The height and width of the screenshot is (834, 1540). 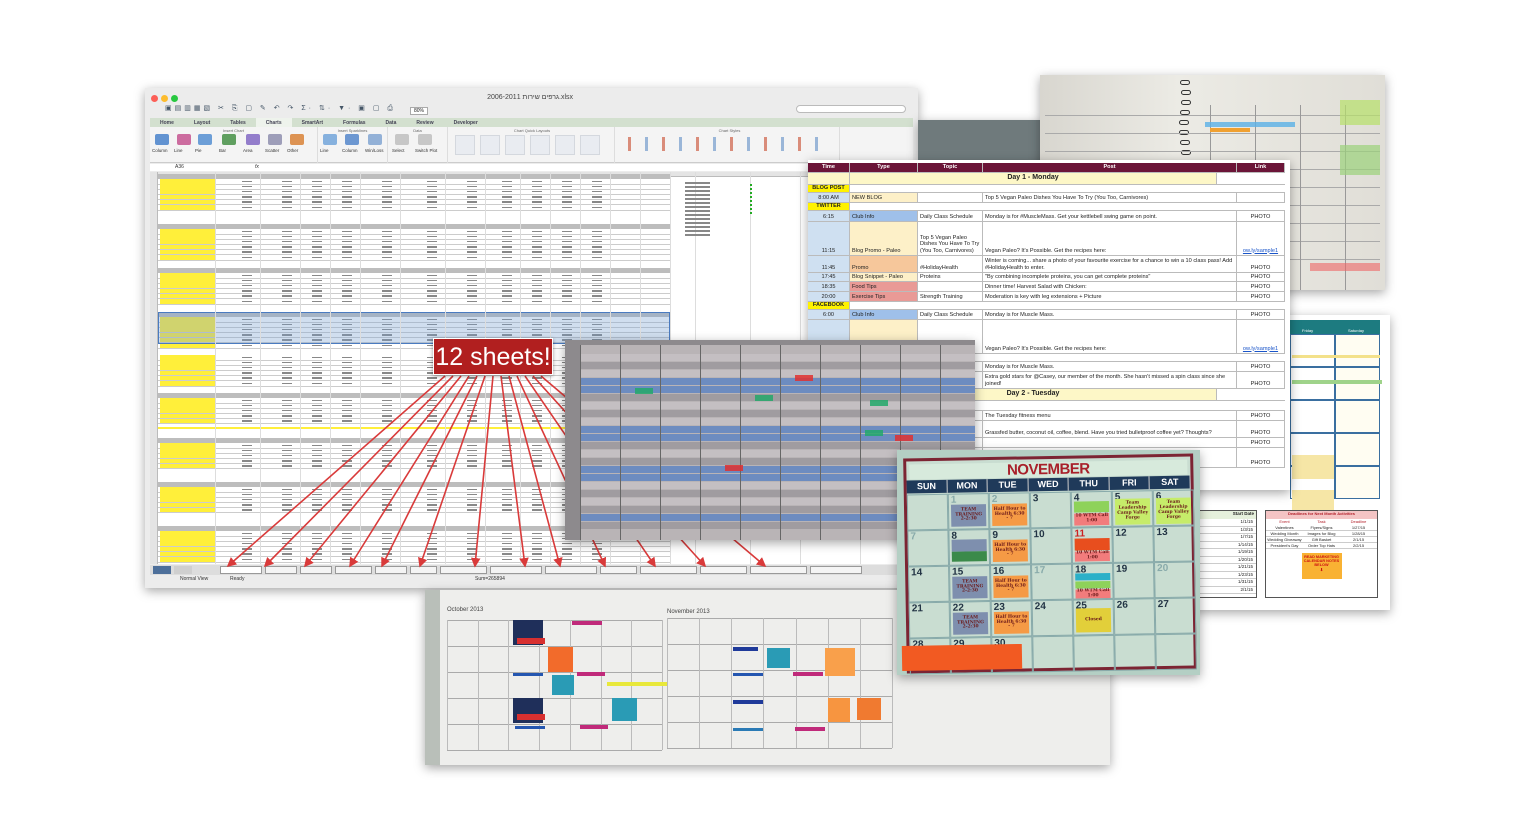 What do you see at coordinates (183, 570) in the screenshot?
I see `page-layout-button` at bounding box center [183, 570].